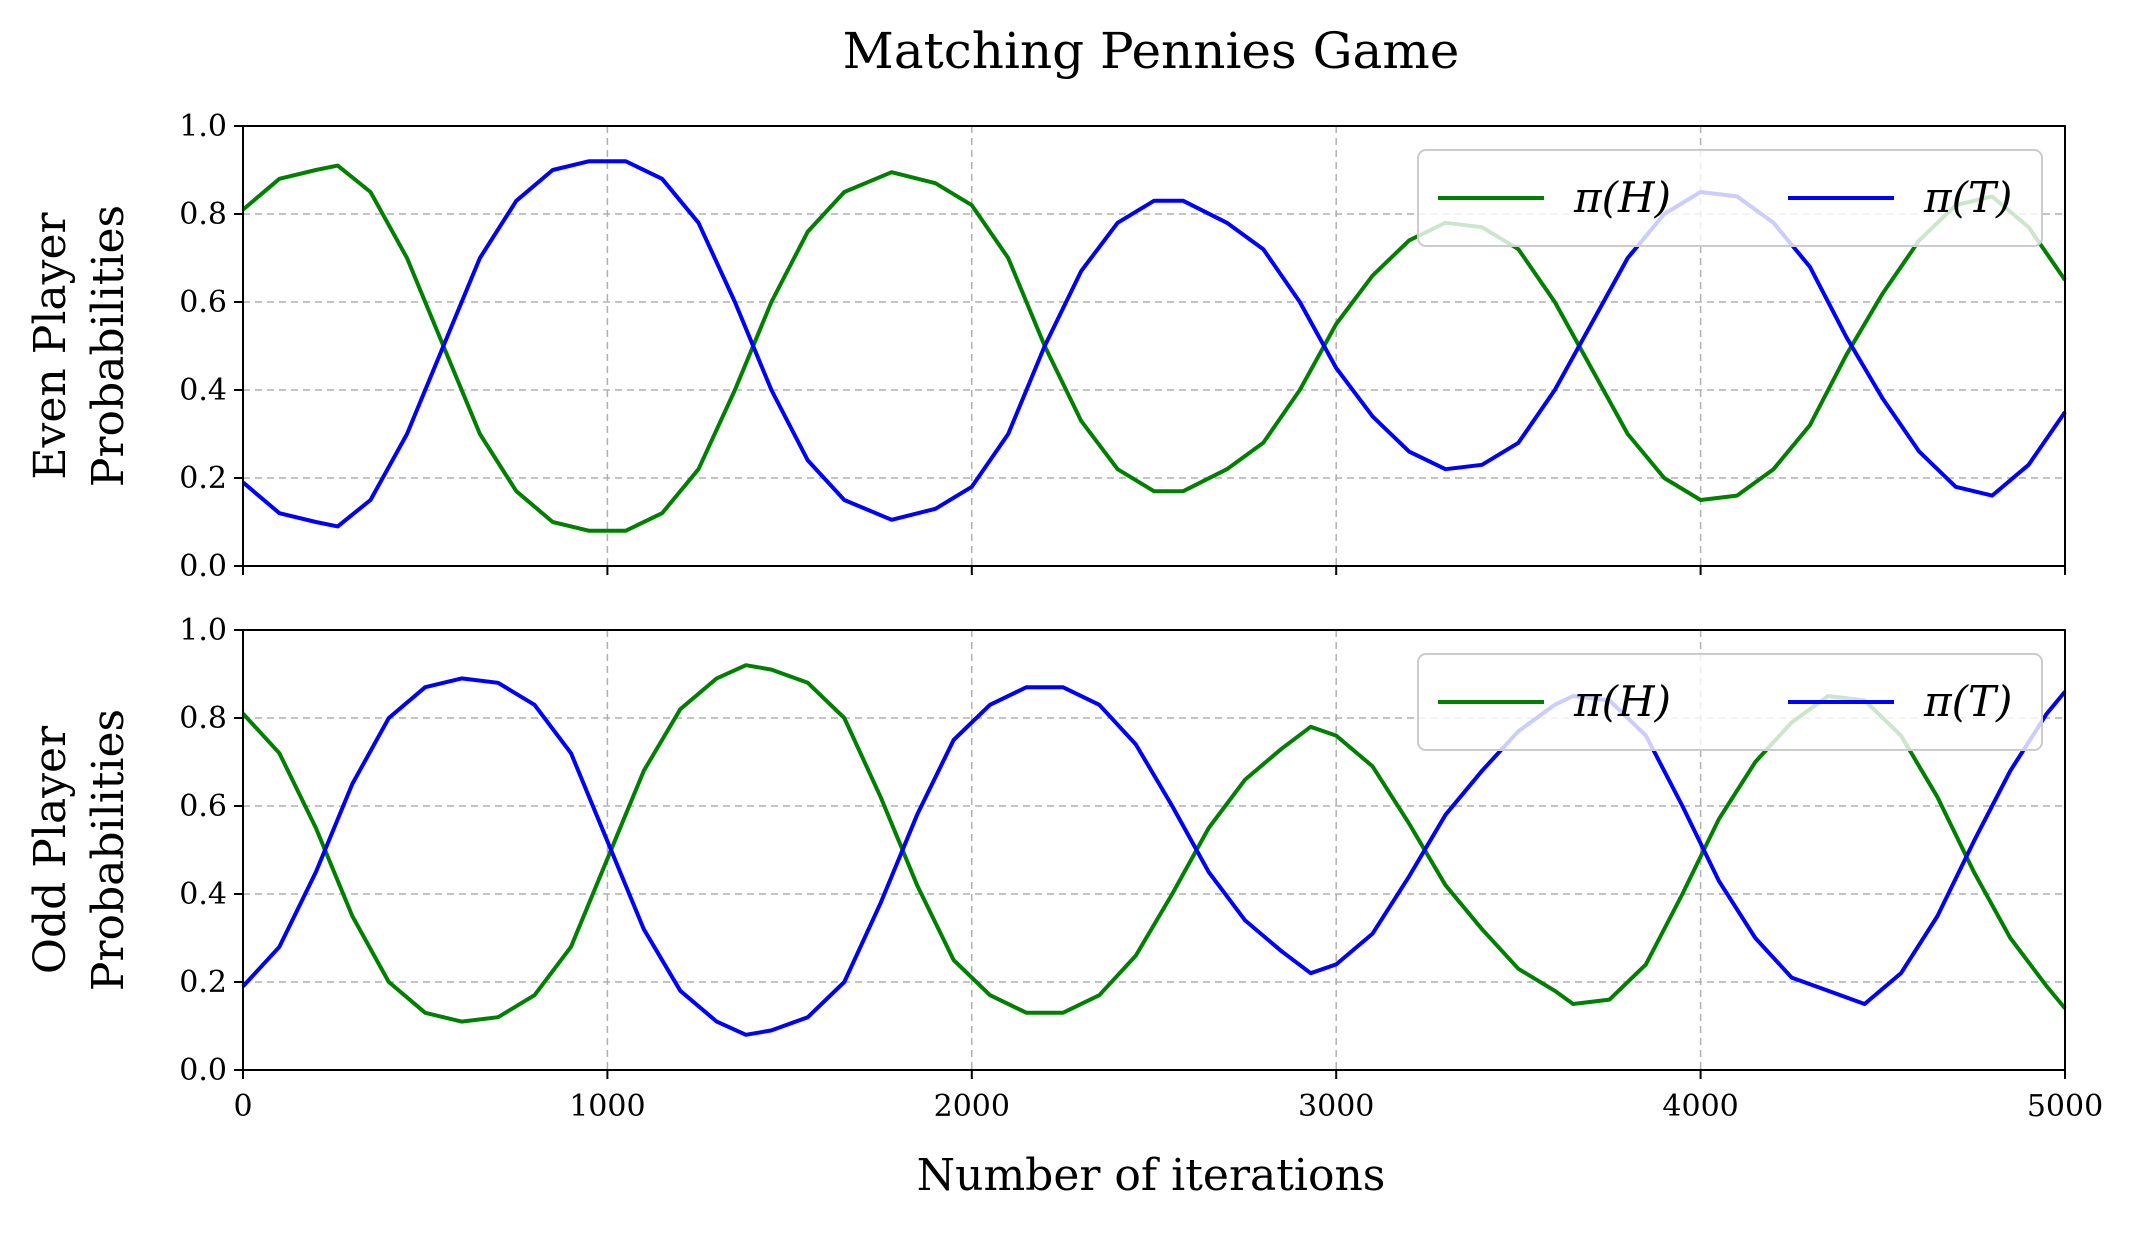  Describe the element at coordinates (1336, 1106) in the screenshot. I see `x-tick-label: 3000` at that location.